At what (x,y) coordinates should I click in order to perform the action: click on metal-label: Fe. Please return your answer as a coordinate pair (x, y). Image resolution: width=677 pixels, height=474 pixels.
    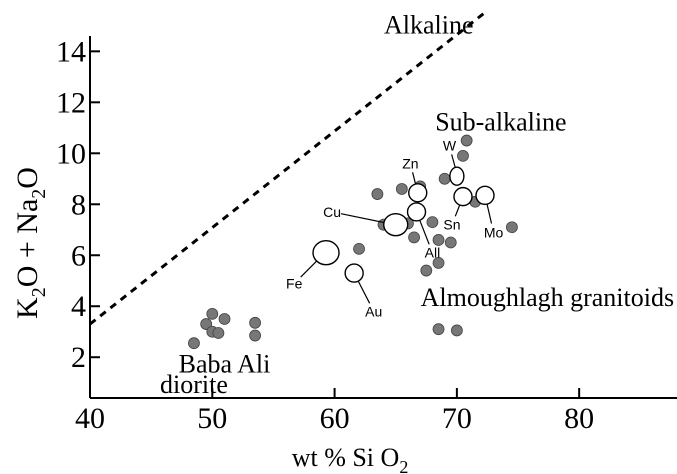
    Looking at the image, I should click on (294, 283).